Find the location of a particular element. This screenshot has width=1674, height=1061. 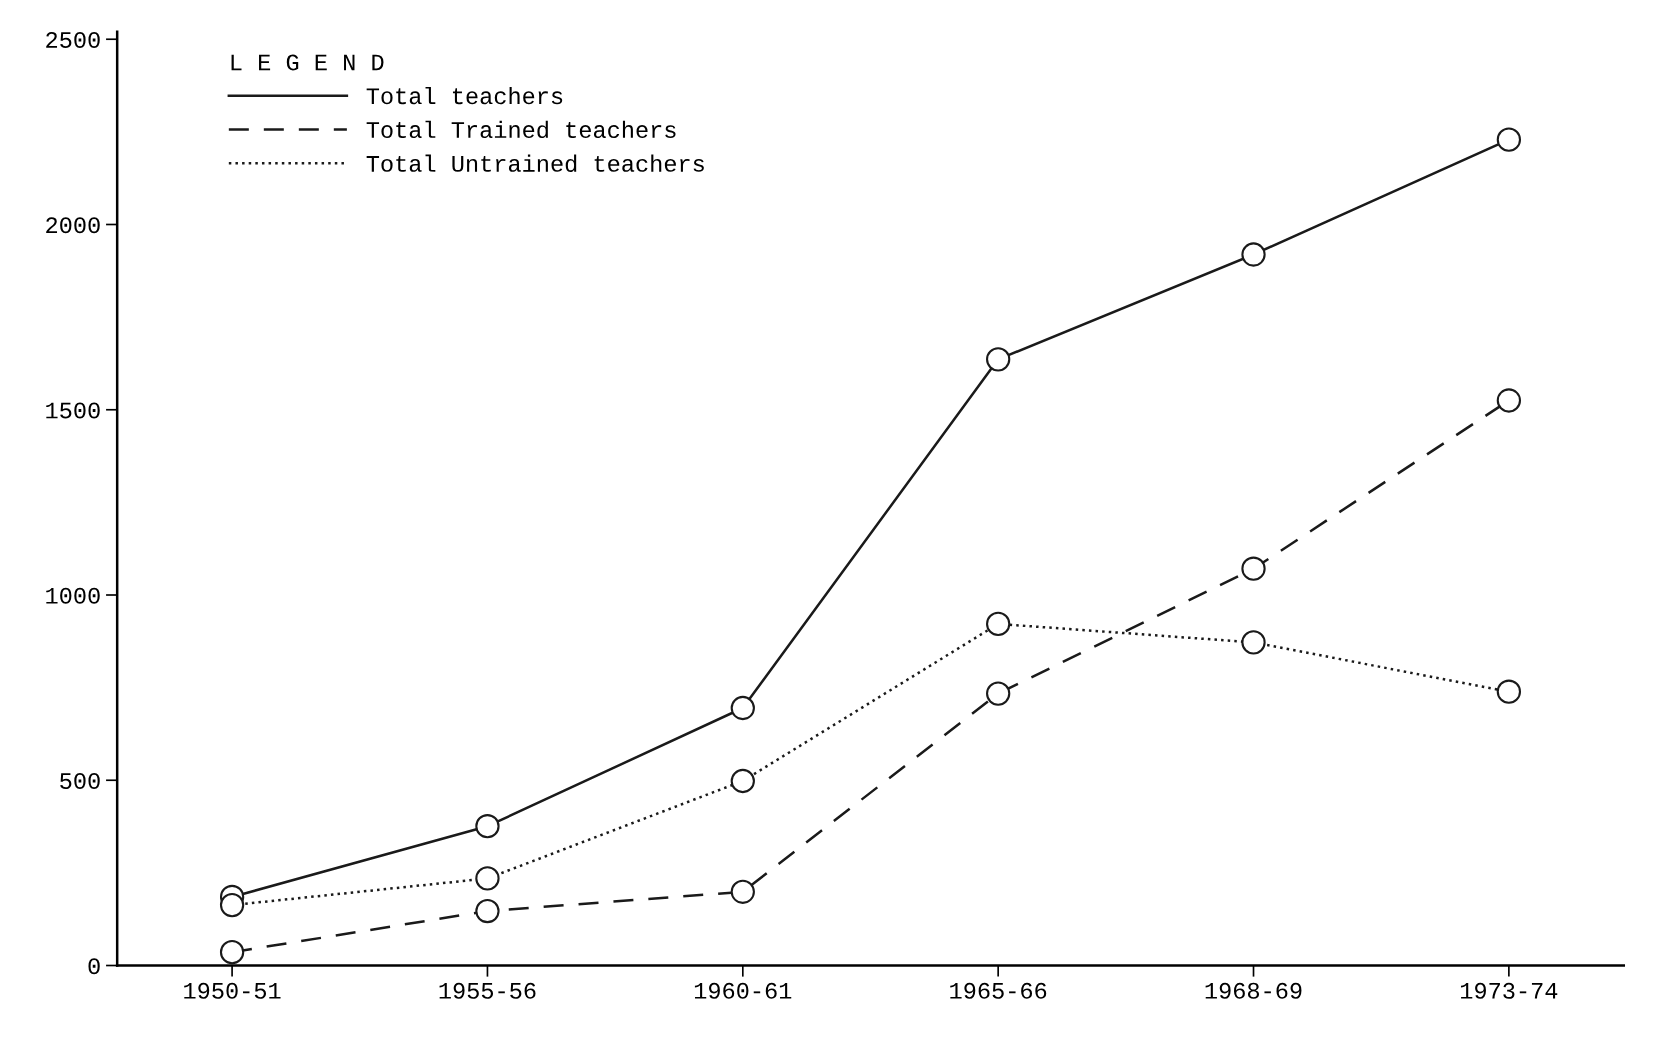

legend-label: Total teachers is located at coordinates (464, 95).